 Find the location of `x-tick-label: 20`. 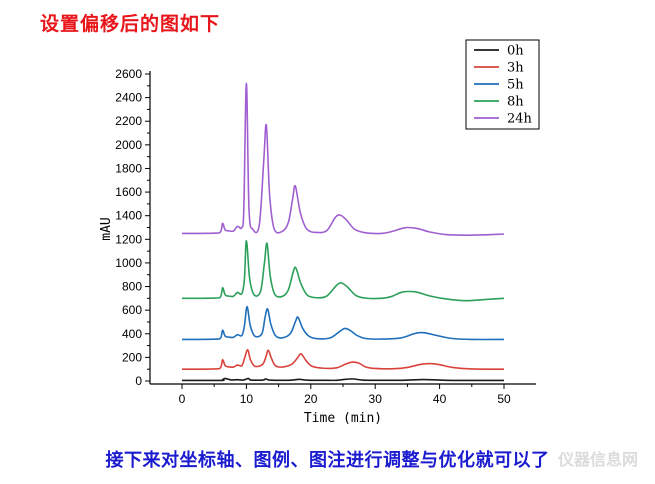

x-tick-label: 20 is located at coordinates (311, 399).